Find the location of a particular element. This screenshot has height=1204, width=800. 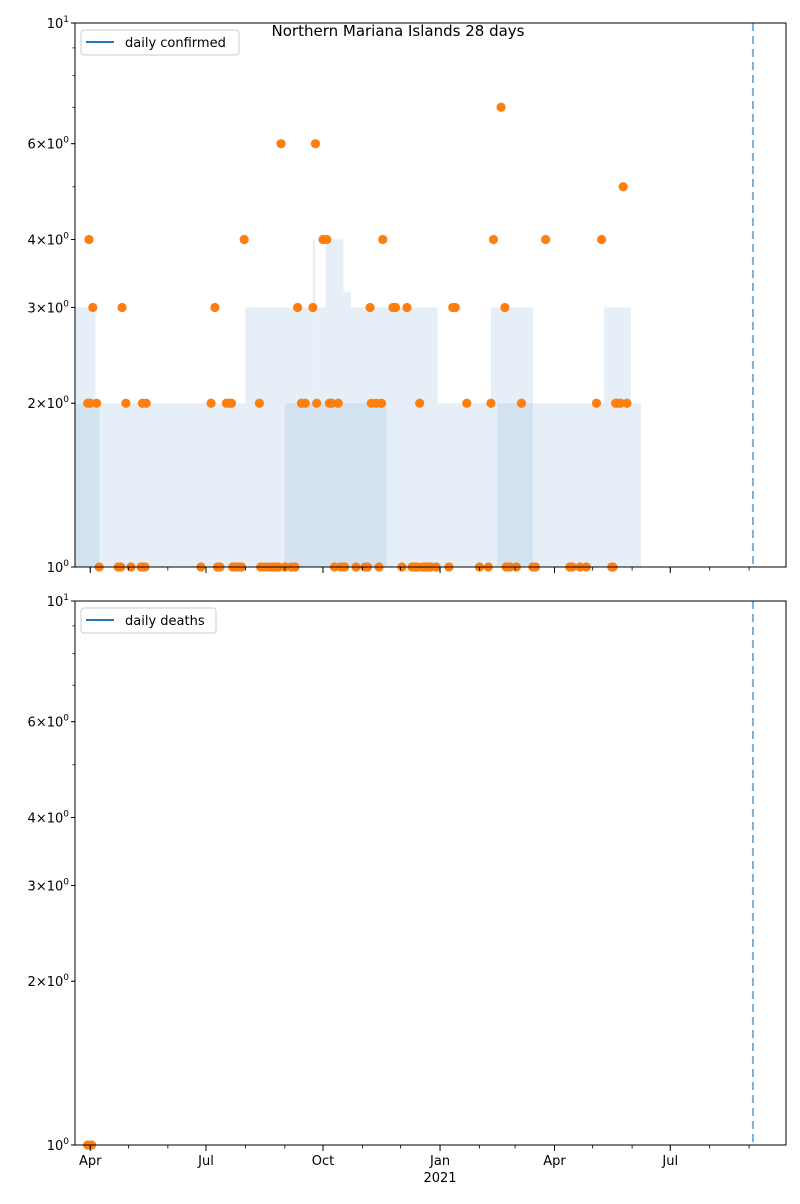

legend: daily confirmed is located at coordinates (160, 42).